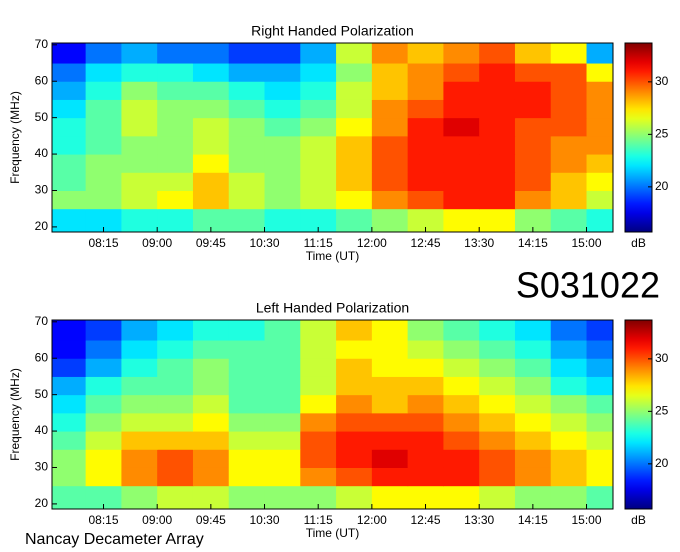 The width and height of the screenshot is (680, 552). Describe the element at coordinates (662, 463) in the screenshot. I see `colorbar-tick-label: 20` at that location.